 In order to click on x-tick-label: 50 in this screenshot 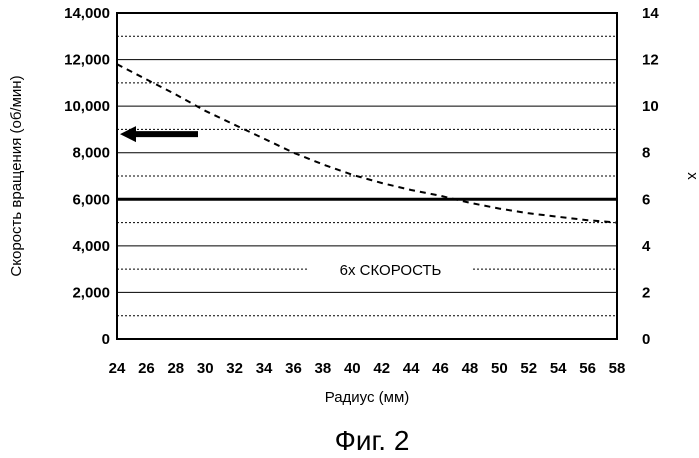, I will do `click(499, 368)`.